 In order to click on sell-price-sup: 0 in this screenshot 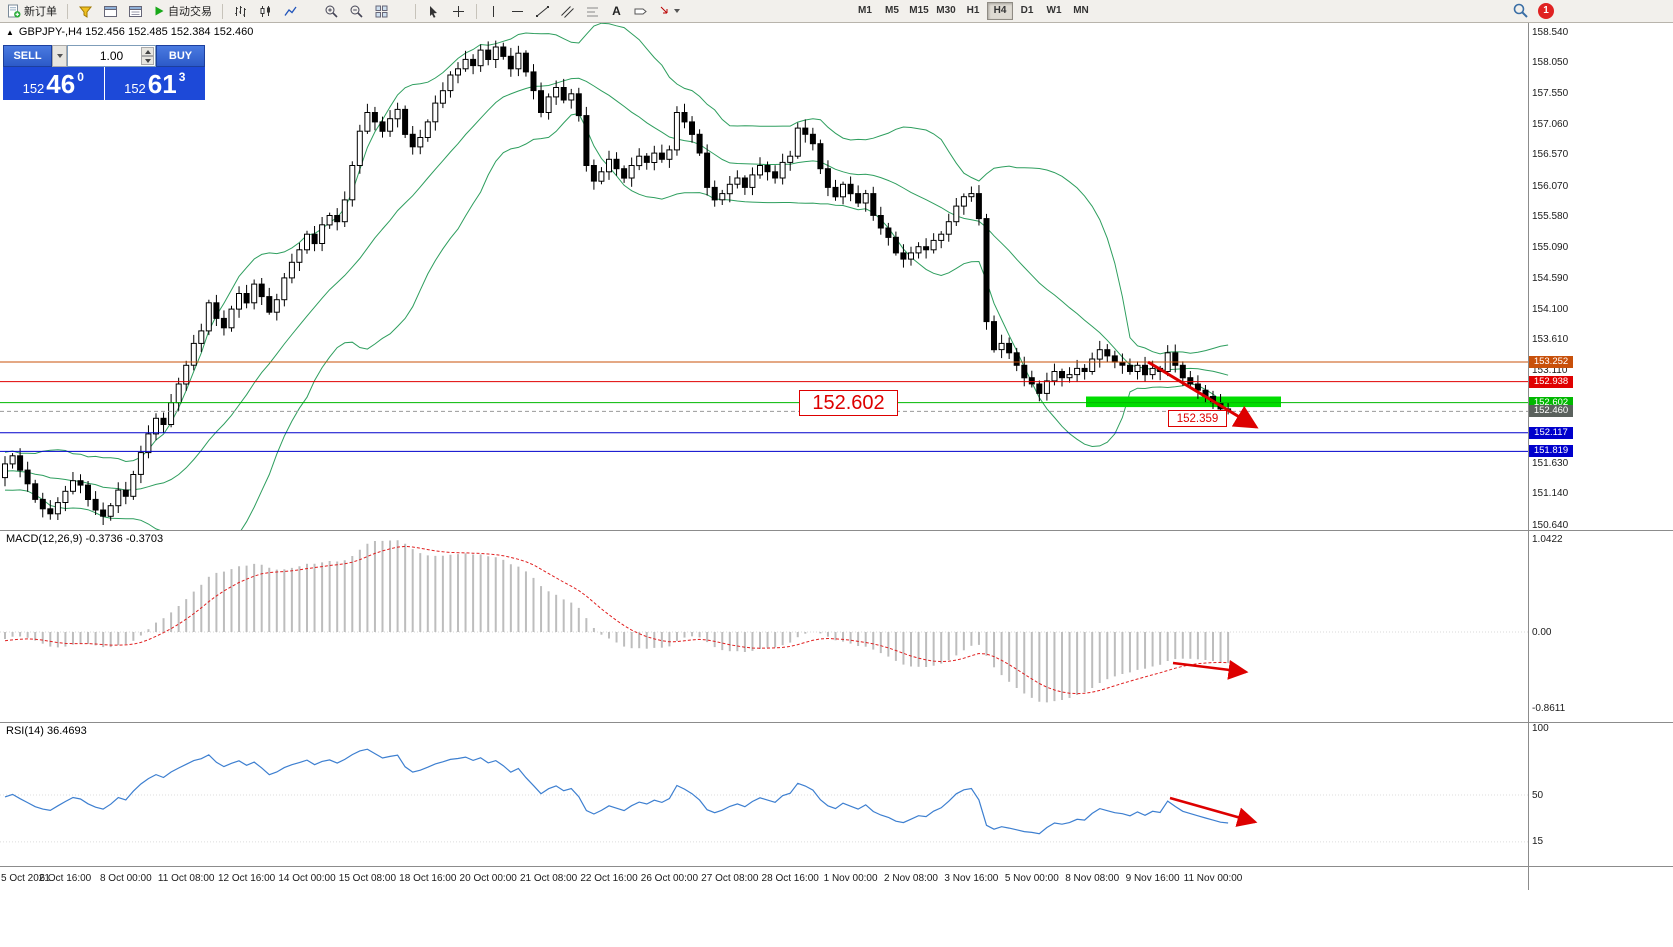, I will do `click(80, 77)`.